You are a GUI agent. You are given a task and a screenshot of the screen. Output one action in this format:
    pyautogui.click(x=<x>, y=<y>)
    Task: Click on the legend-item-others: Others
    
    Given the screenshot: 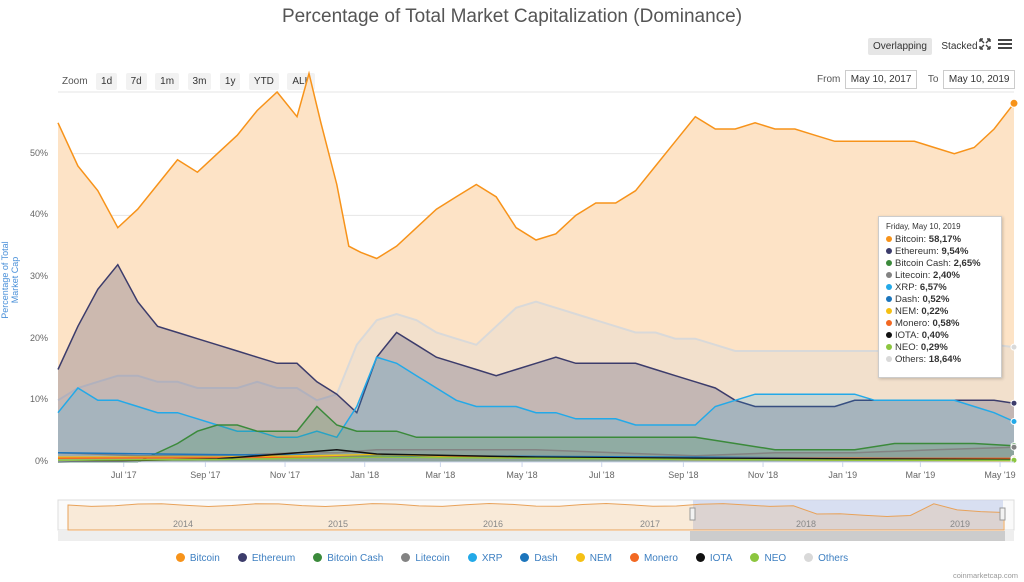 What is the action you would take?
    pyautogui.click(x=826, y=558)
    